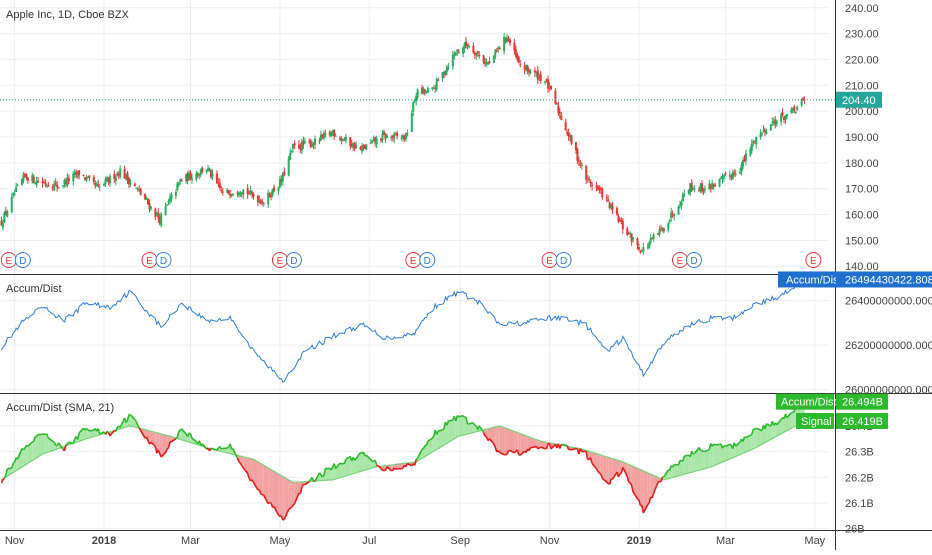 The width and height of the screenshot is (932, 555). Describe the element at coordinates (725, 541) in the screenshot. I see `x-tick-label: Mar` at that location.